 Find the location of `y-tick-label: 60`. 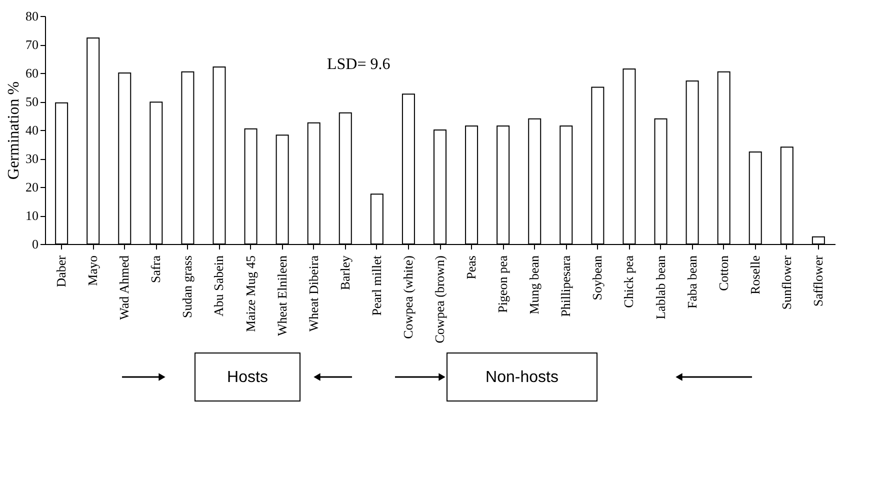

y-tick-label: 60 is located at coordinates (32, 73).